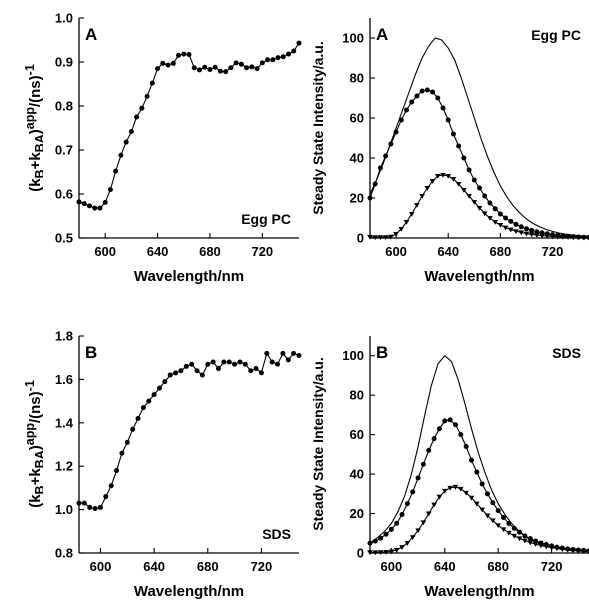 Image resolution: width=589 pixels, height=608 pixels. Describe the element at coordinates (64, 238) in the screenshot. I see `y-tick-label: 0.5` at that location.